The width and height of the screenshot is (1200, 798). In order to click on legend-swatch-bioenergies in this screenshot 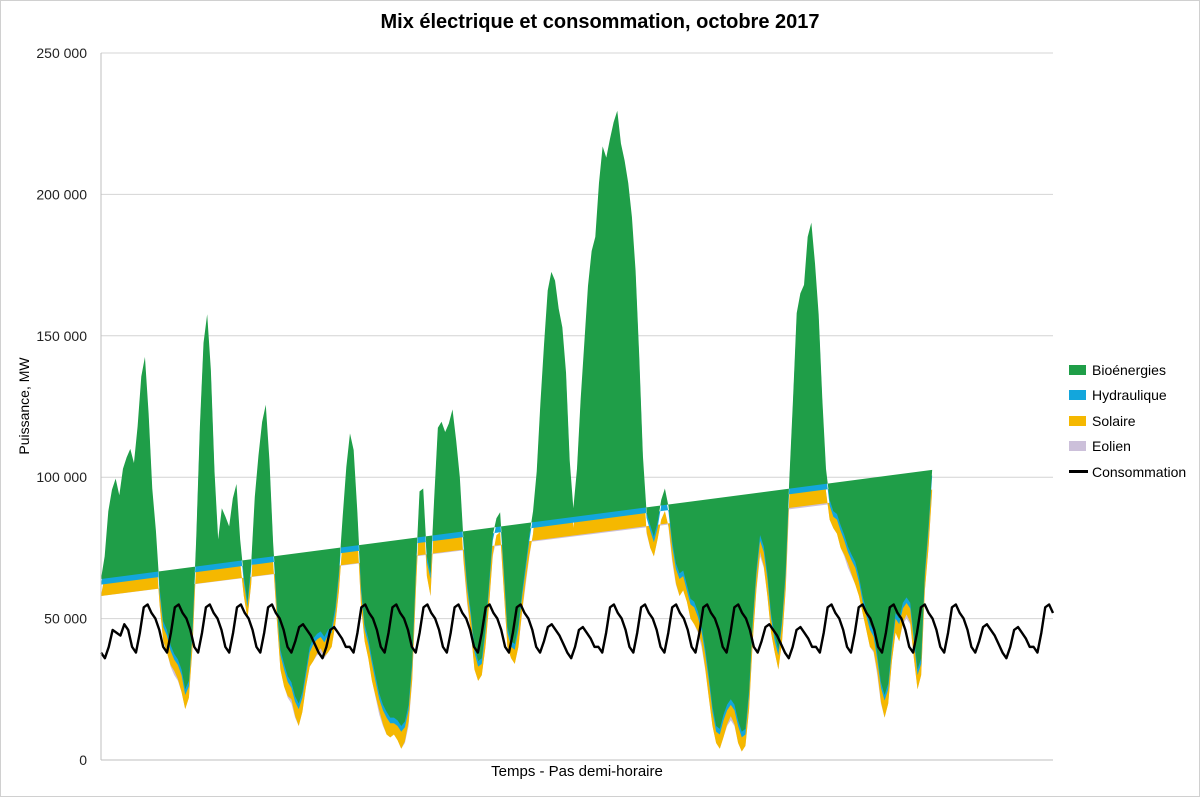, I will do `click(1077, 369)`.